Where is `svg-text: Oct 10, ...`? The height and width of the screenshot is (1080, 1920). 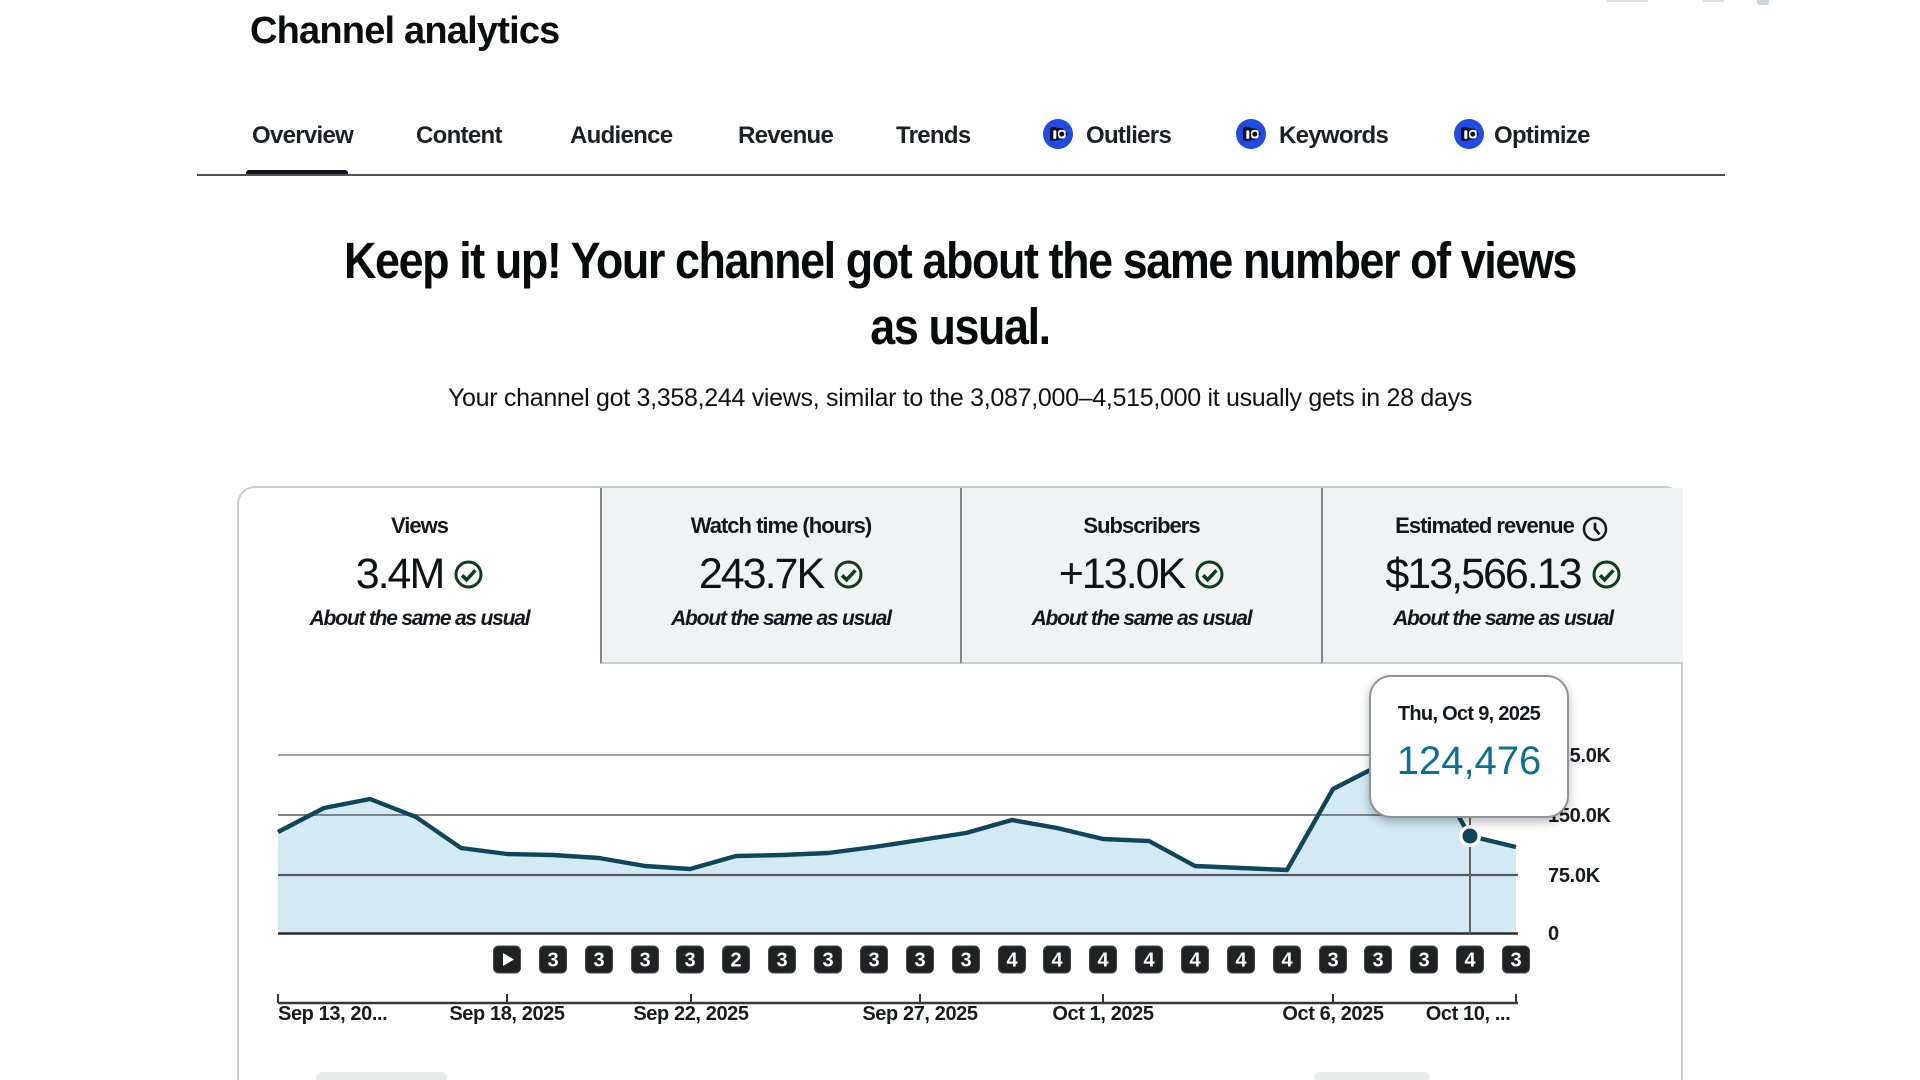 svg-text: Oct 10, ... is located at coordinates (1468, 1014).